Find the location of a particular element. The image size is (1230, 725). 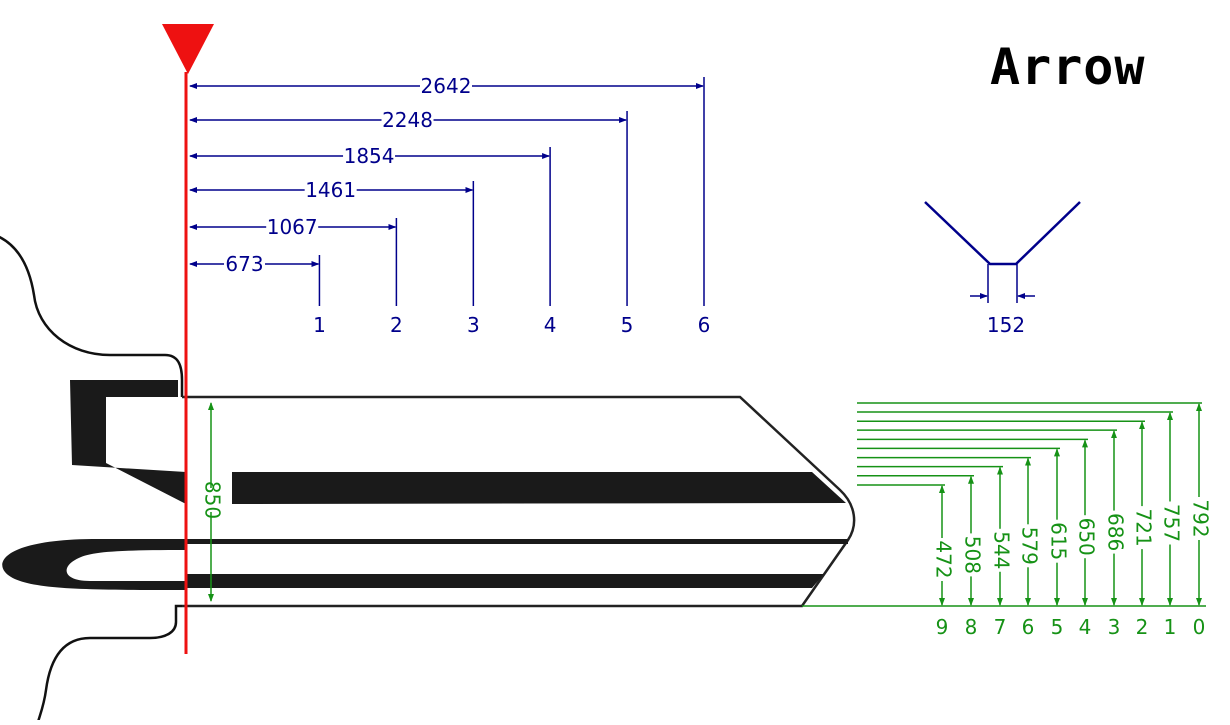

blade-groove-lower is located at coordinates (505, 581).